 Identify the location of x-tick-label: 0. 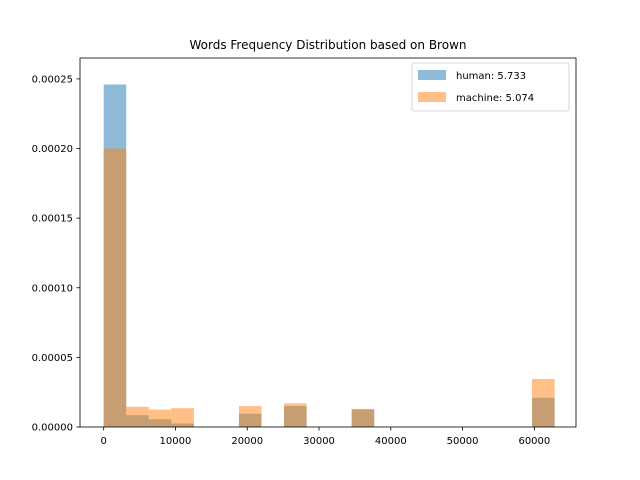
(103, 441).